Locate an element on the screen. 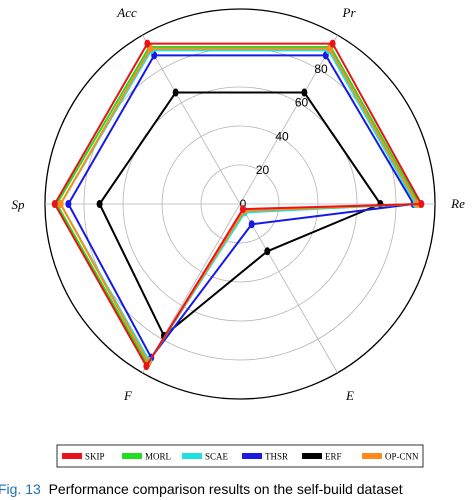 This screenshot has height=500, width=474. legend-swatch-morl is located at coordinates (132, 456).